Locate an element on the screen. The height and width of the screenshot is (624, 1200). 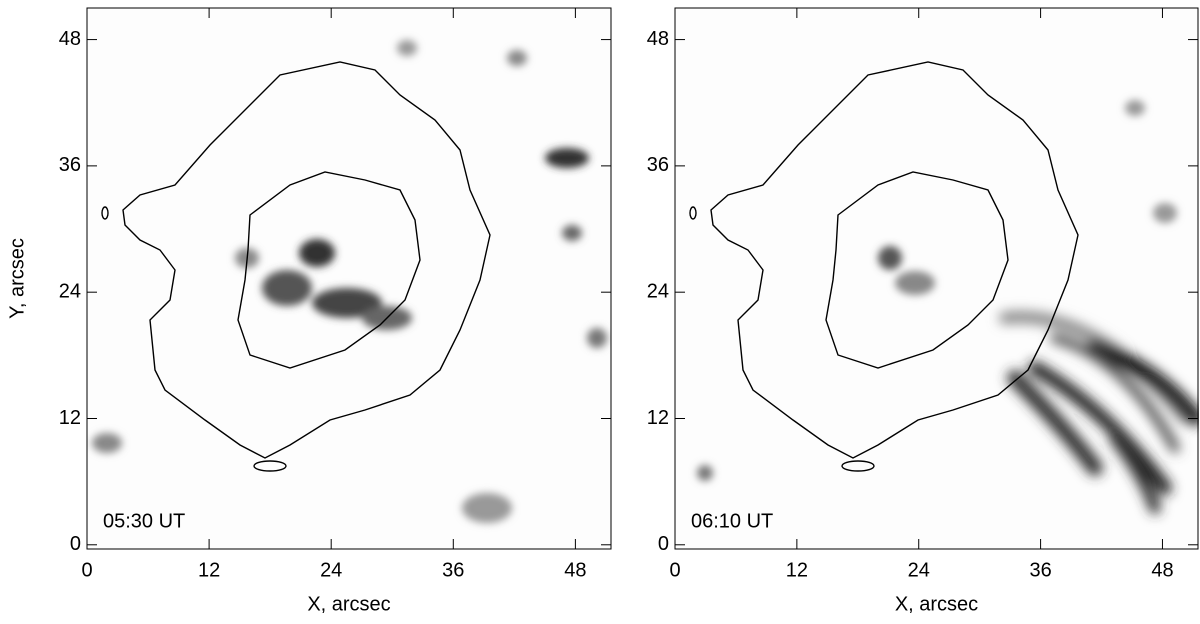
annotation: 05:30 UT is located at coordinates (144, 521).